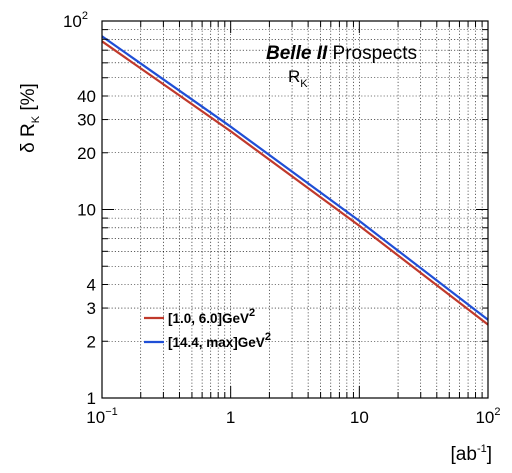 The image size is (512, 473). What do you see at coordinates (91, 308) in the screenshot?
I see `y-tick-label: 3` at bounding box center [91, 308].